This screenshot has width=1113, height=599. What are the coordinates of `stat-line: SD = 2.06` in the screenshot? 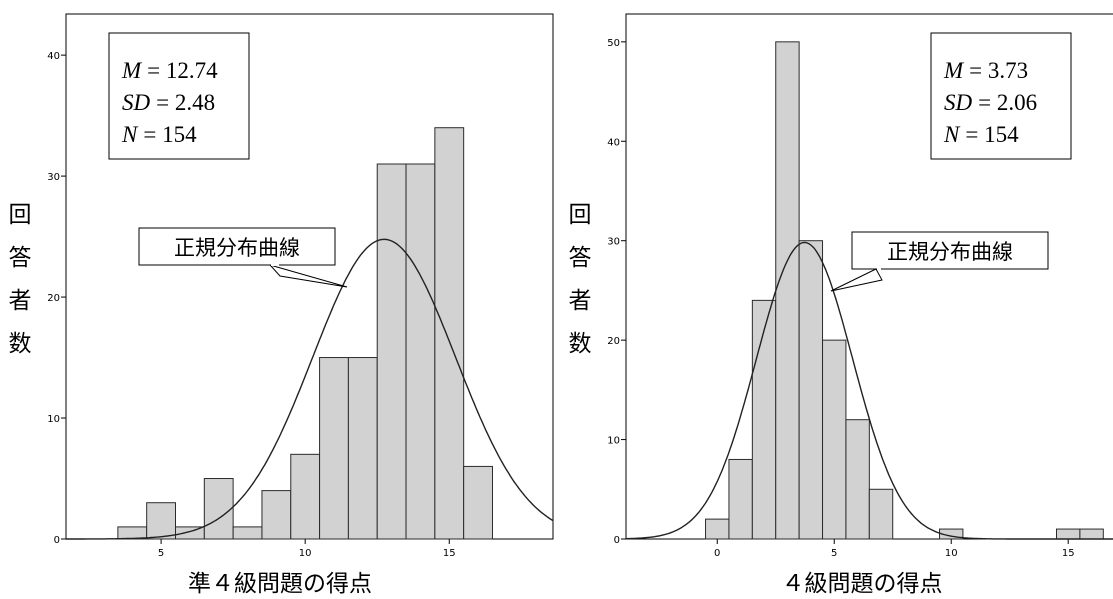 It's located at (990, 102).